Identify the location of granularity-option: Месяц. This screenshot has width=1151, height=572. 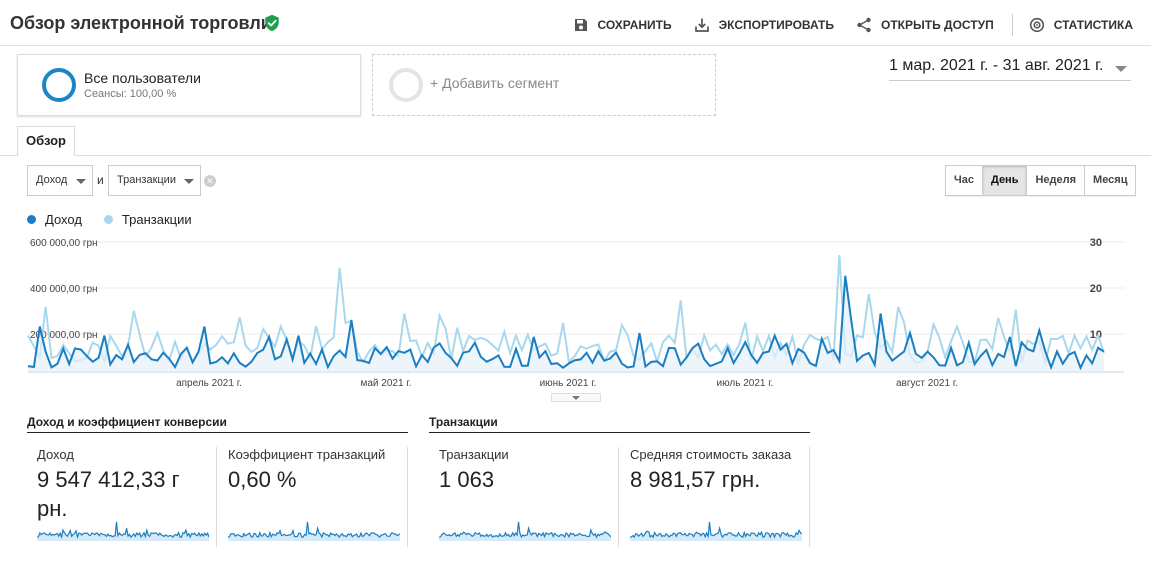
(1110, 180).